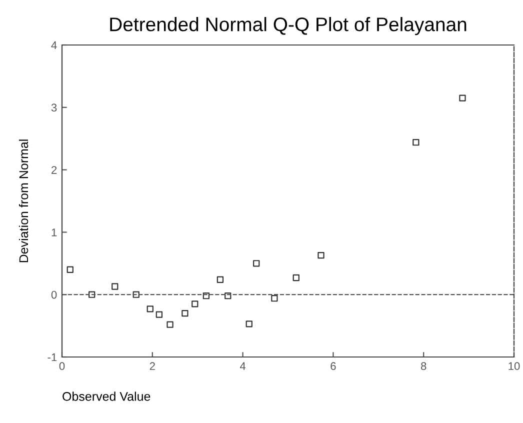 The width and height of the screenshot is (523, 423). What do you see at coordinates (243, 366) in the screenshot?
I see `x-tick-label: 4` at bounding box center [243, 366].